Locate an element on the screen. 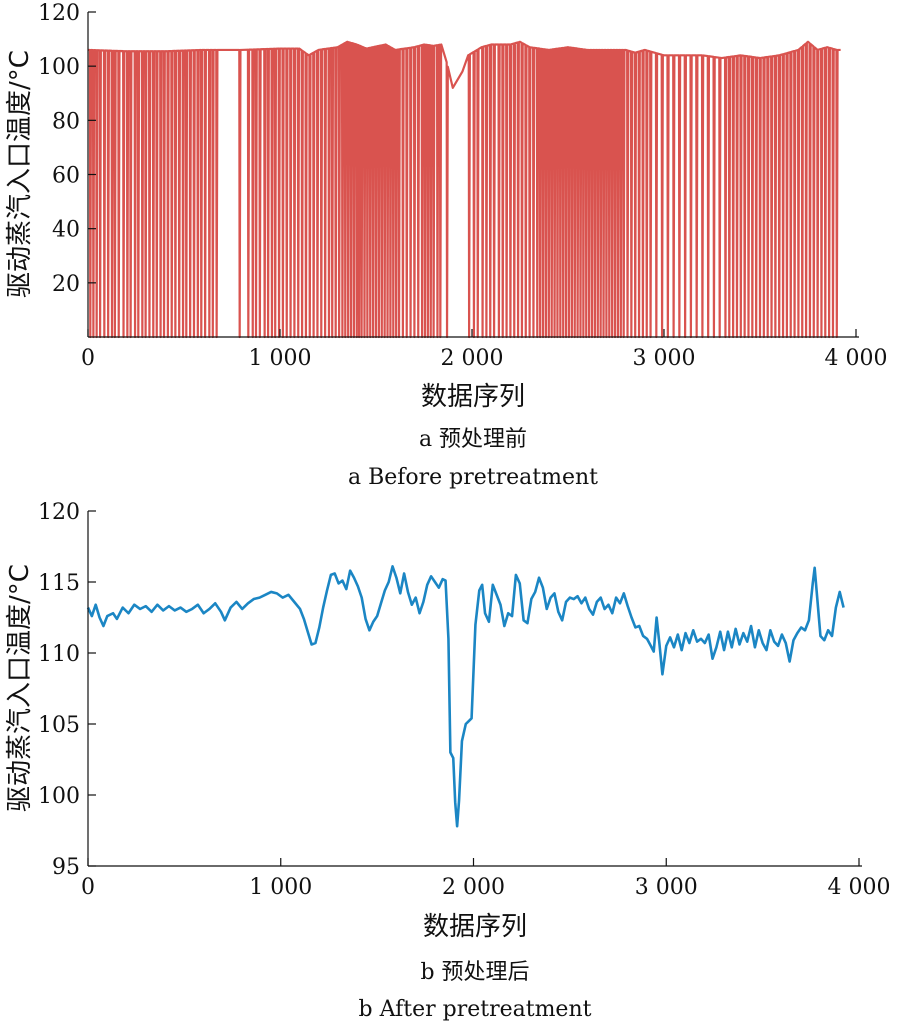 The height and width of the screenshot is (1025, 900). chart-a-xtick-label: 0 is located at coordinates (88, 358).